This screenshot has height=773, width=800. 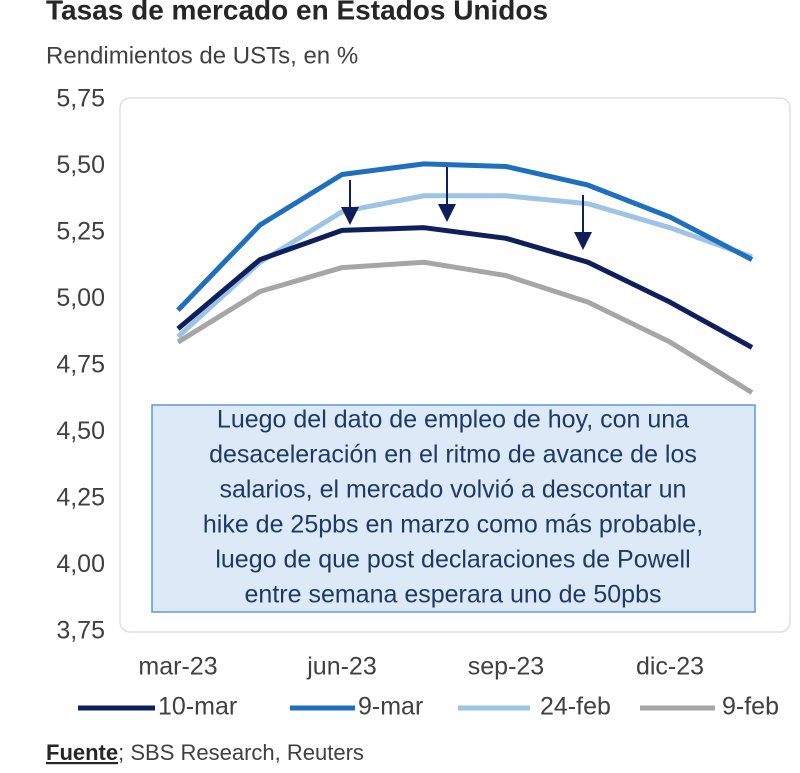 I want to click on source: Fuente; SBS Research, Reuters, so click(x=205, y=752).